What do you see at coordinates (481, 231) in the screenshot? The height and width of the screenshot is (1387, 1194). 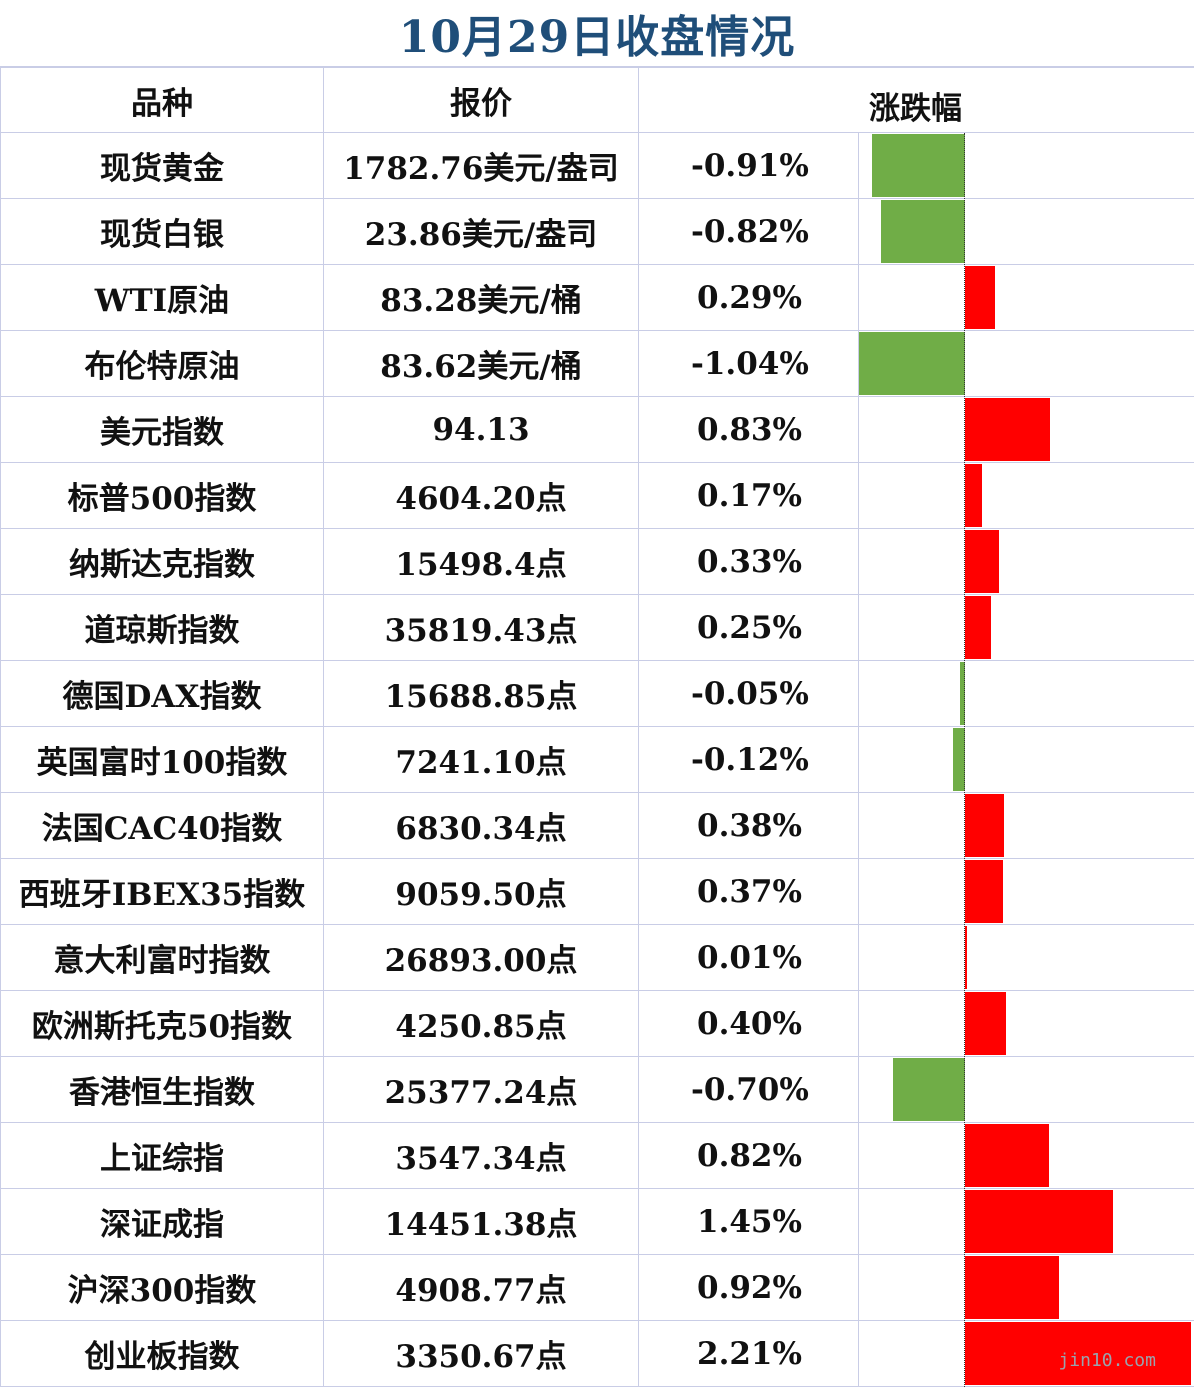 I see `row-price: 23.86美元/盎司` at bounding box center [481, 231].